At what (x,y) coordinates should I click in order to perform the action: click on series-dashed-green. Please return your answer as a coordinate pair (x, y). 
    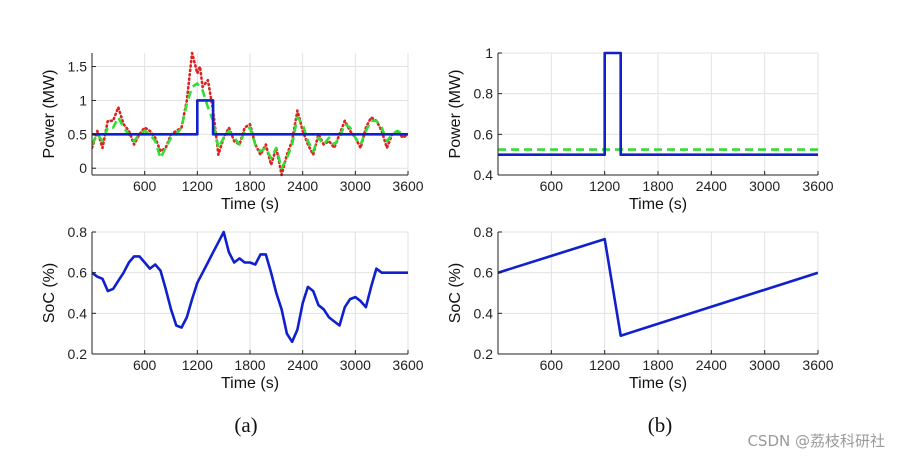
    Looking at the image, I should click on (250, 126).